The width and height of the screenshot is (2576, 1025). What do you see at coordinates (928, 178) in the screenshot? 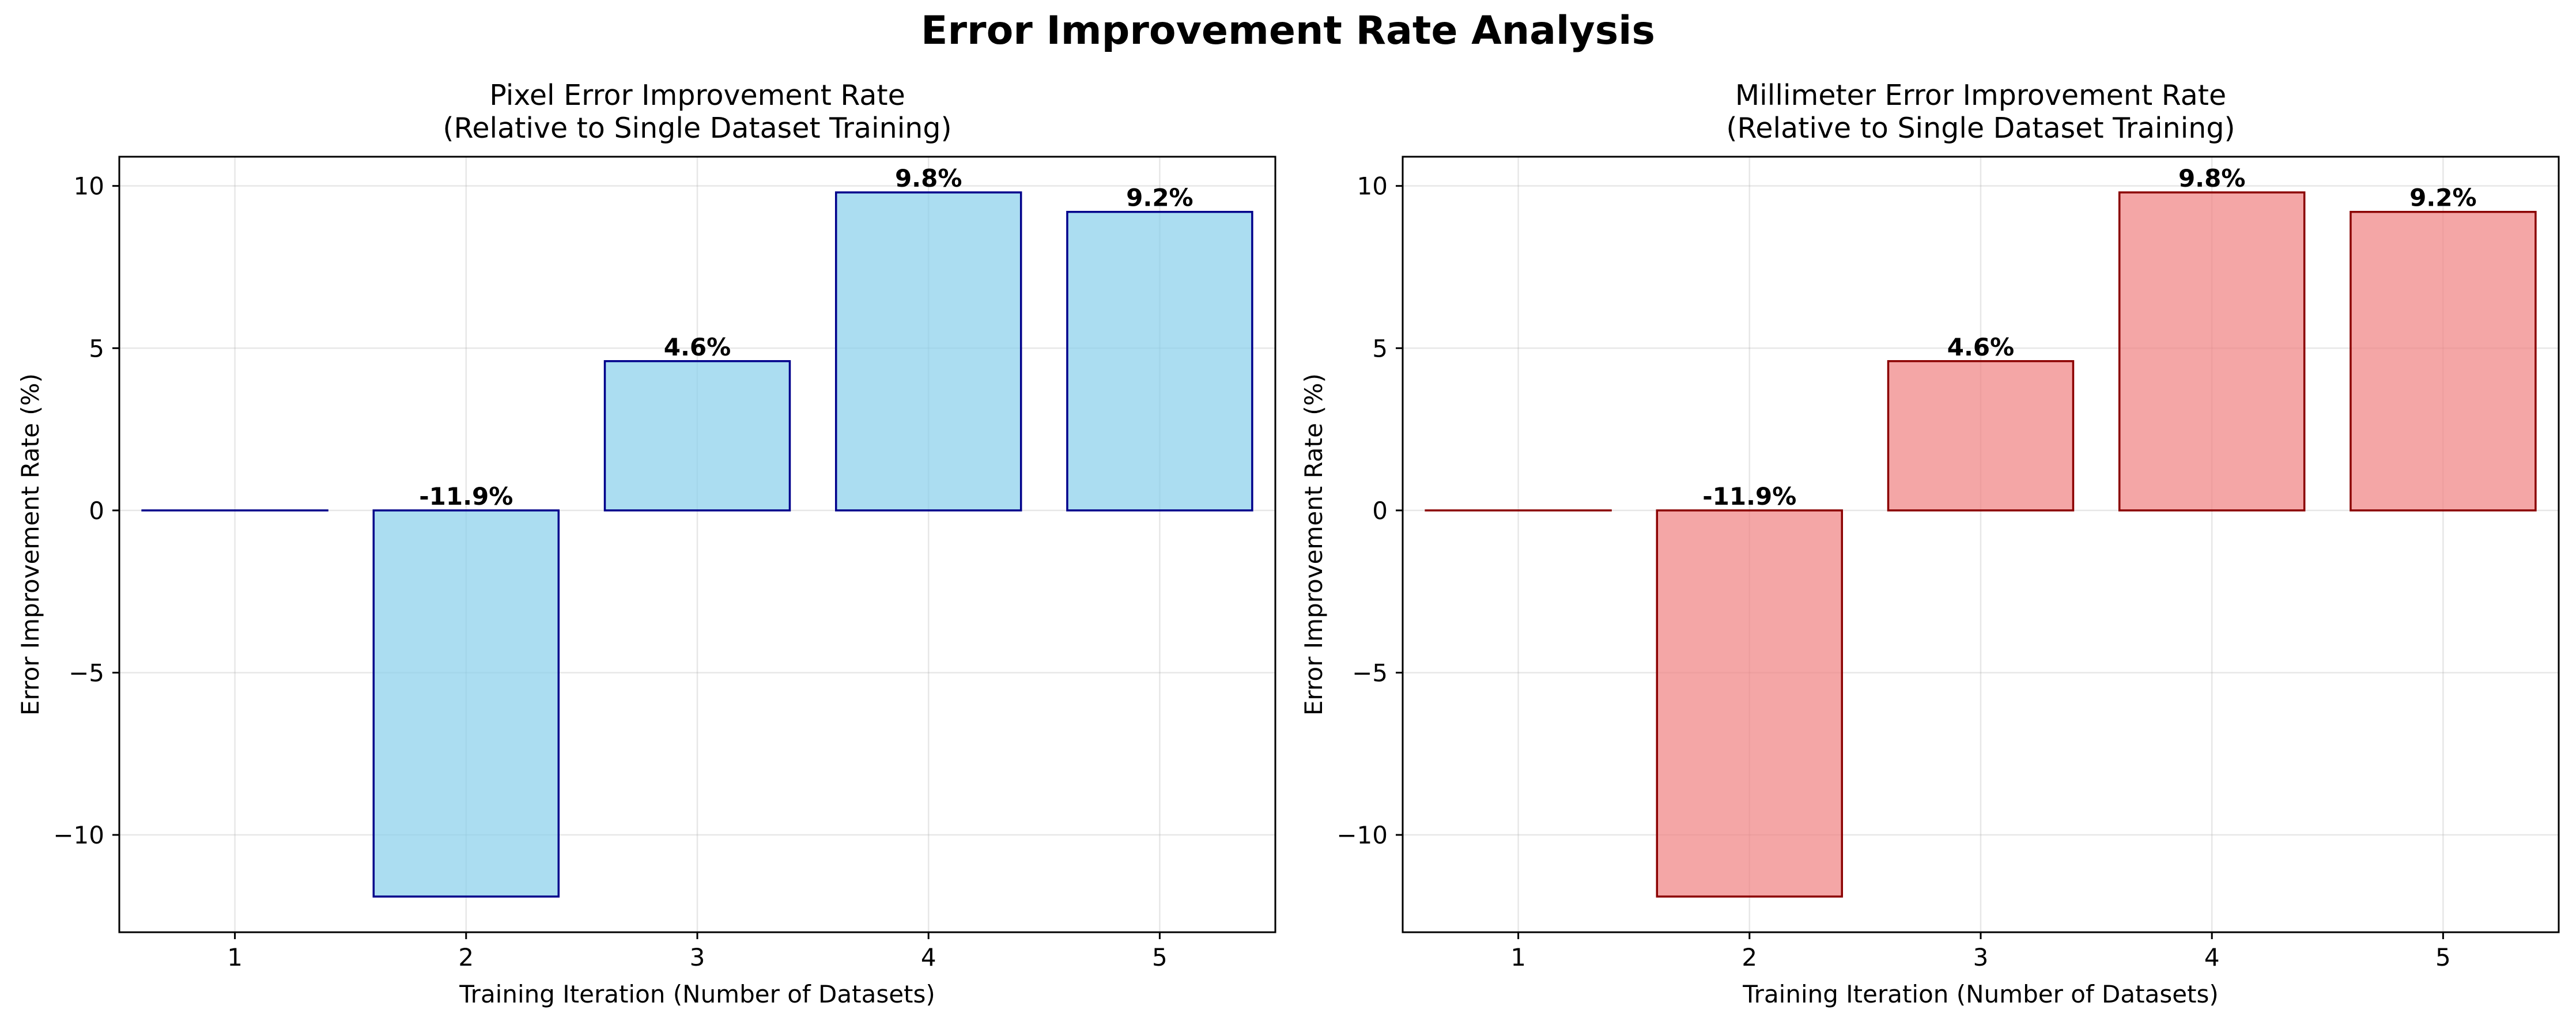
I see `pixel-value-label-4: 9.8%` at bounding box center [928, 178].